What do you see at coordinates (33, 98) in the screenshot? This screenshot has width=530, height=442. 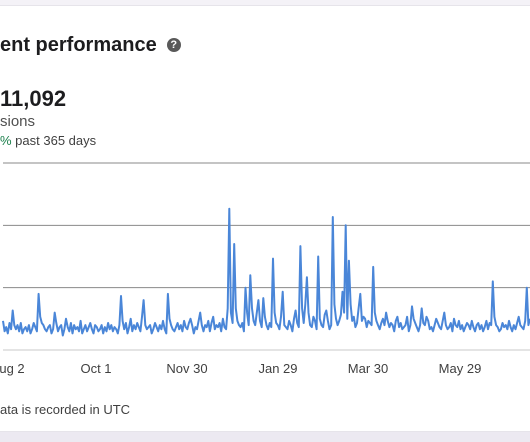 I see `metric-value: 11,092` at bounding box center [33, 98].